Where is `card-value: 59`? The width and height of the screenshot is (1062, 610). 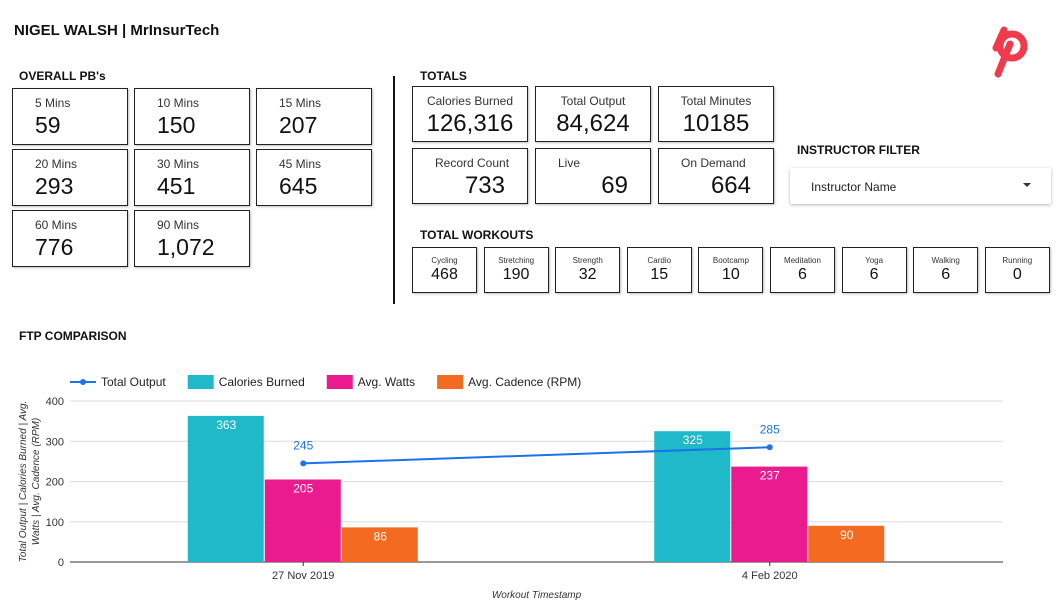 card-value: 59 is located at coordinates (48, 125).